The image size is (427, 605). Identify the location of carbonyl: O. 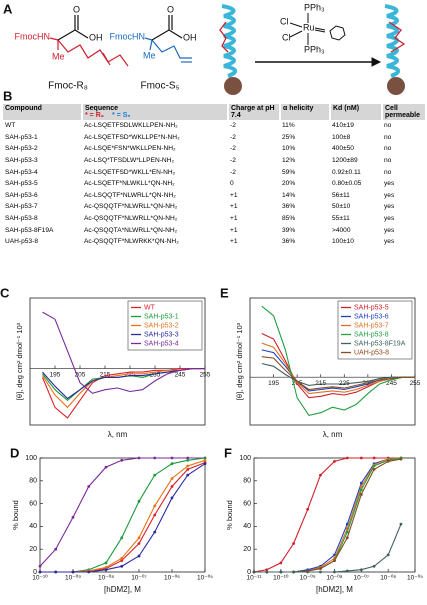
(170, 9).